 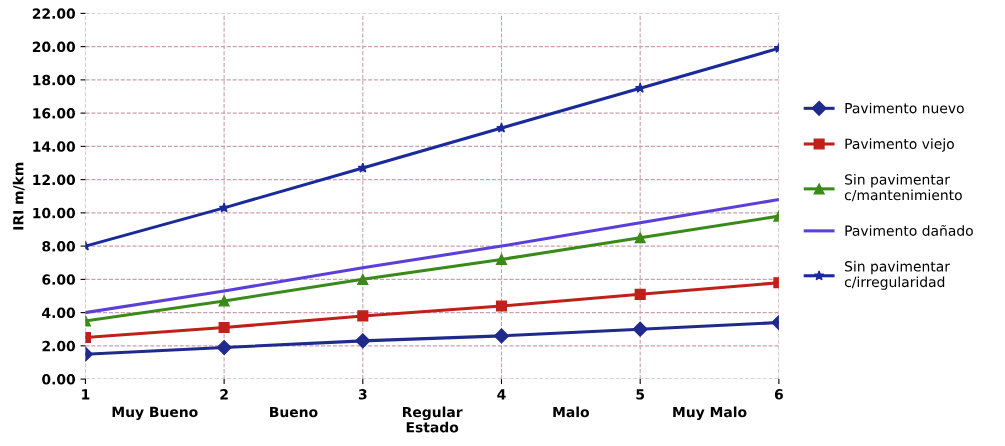 What do you see at coordinates (18, 196) in the screenshot?
I see `y-axis-title: IRI m/km` at bounding box center [18, 196].